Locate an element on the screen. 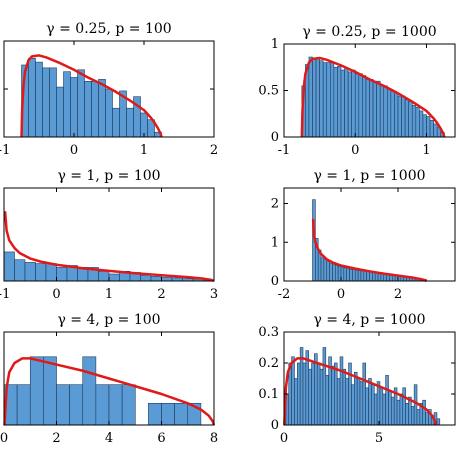 This screenshot has height=474, width=474. x-tick-label: 6 is located at coordinates (161, 438).